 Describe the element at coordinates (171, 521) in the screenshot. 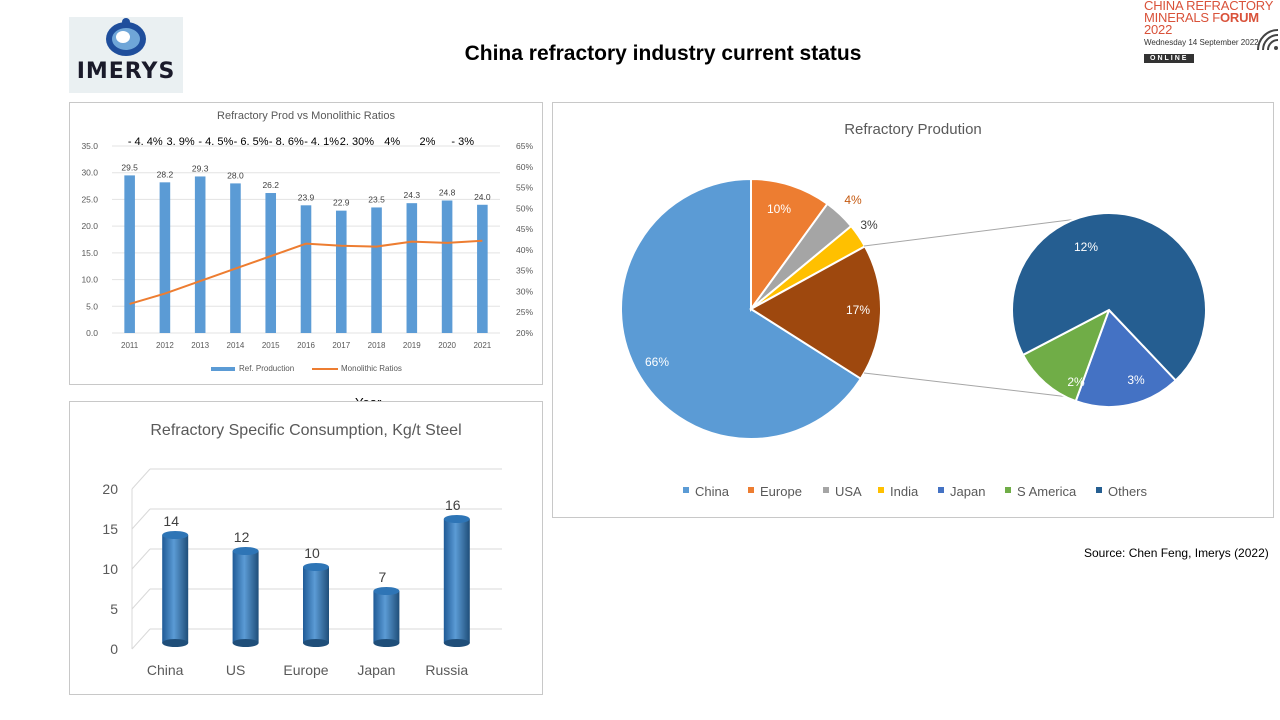

I see `bar-value-label: 14` at that location.